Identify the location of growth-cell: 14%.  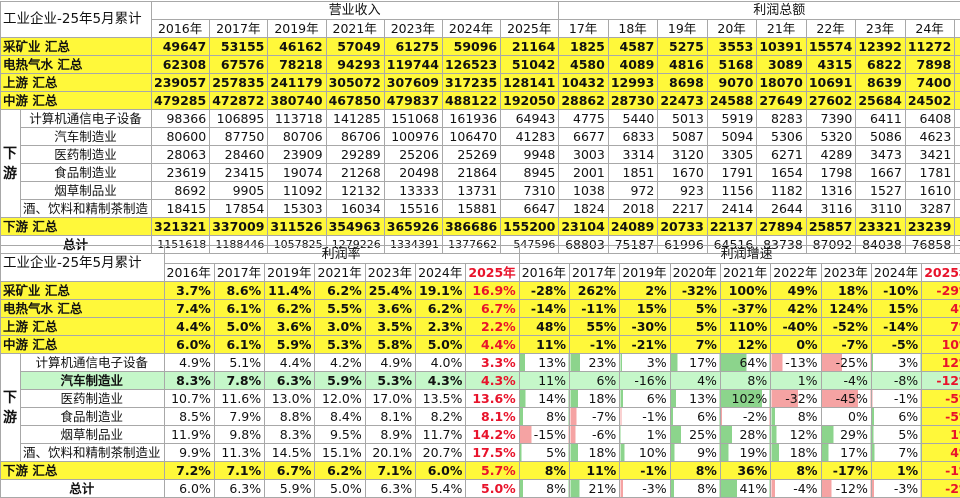
(544, 398).